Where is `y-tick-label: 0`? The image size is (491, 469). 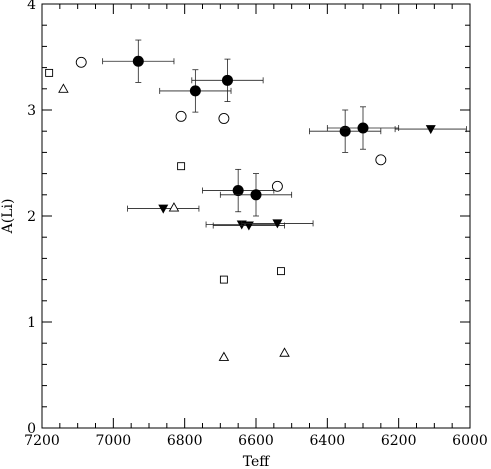 y-tick-label: 0 is located at coordinates (31, 429).